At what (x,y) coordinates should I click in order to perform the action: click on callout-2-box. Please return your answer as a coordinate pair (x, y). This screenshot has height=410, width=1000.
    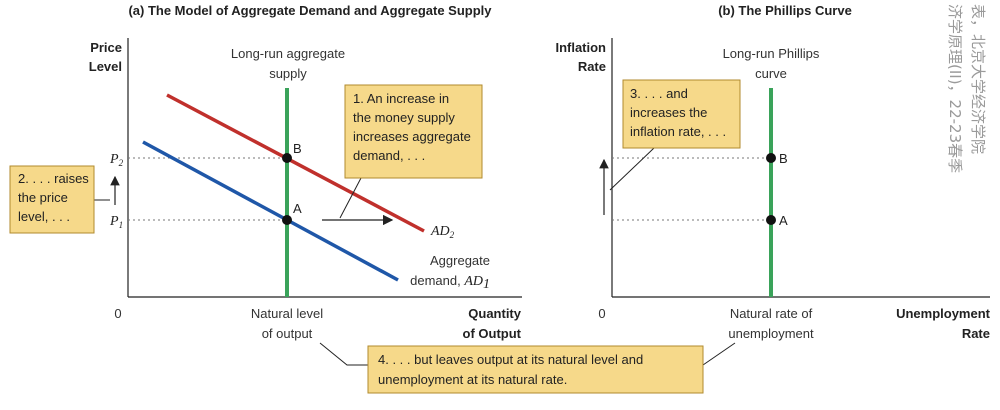
    Looking at the image, I should click on (52, 199).